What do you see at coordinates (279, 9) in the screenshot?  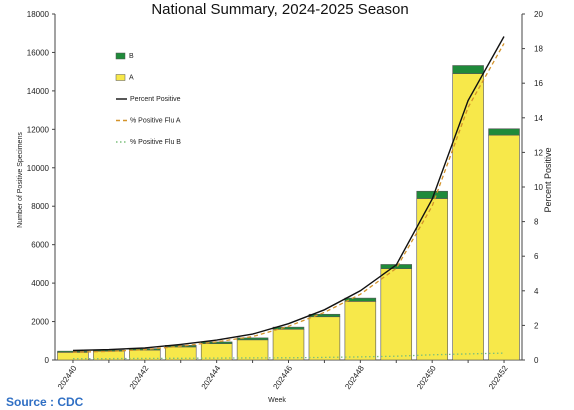 I see `chart-title: National Summary, 2024-2025 Season` at bounding box center [279, 9].